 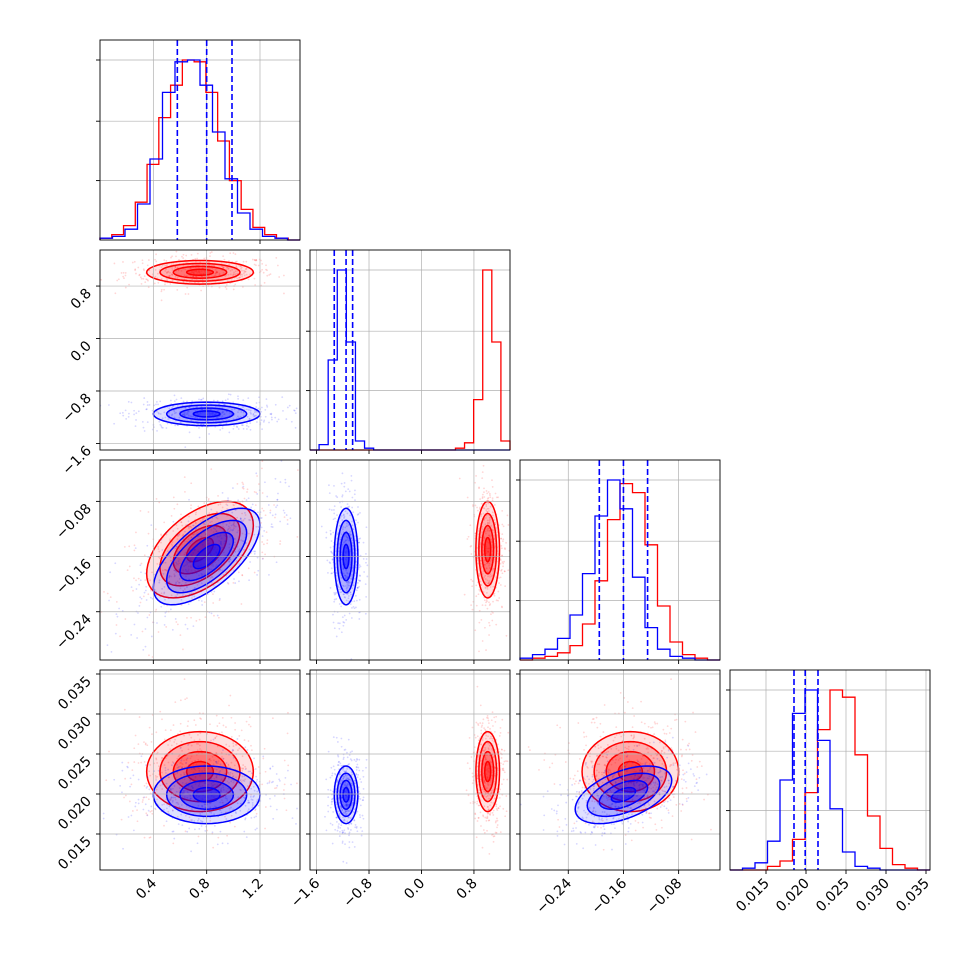 What do you see at coordinates (620, 571) in the screenshot?
I see `histogram-step-red` at bounding box center [620, 571].